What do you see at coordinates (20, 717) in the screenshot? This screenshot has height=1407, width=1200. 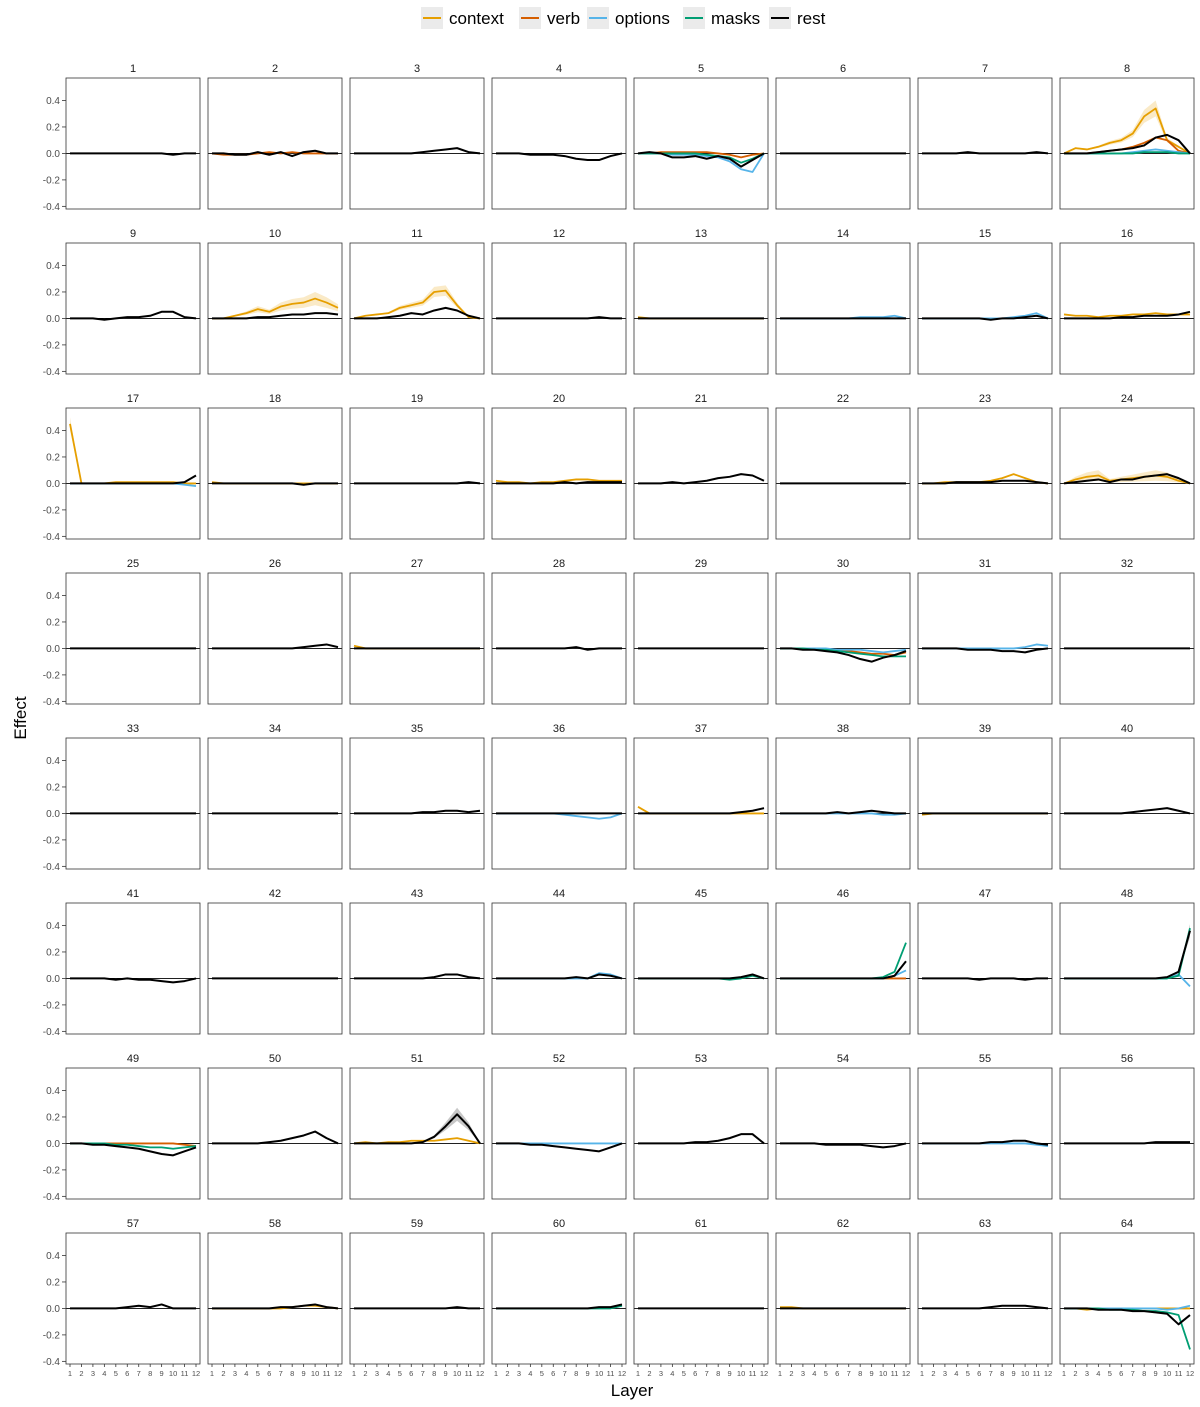 I see `y-axis-label: Effect` at bounding box center [20, 717].